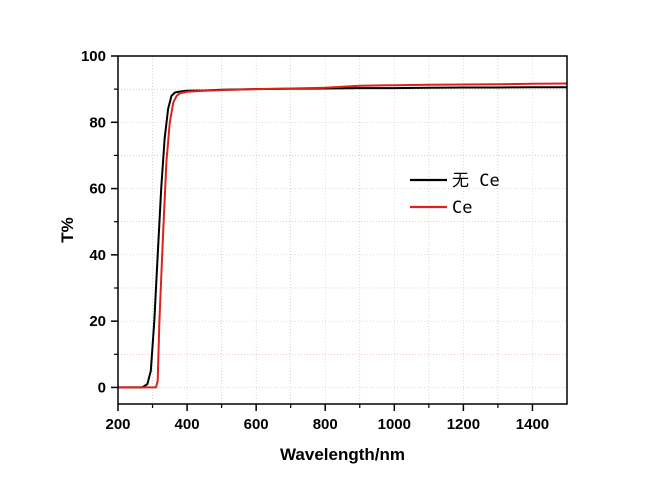 The height and width of the screenshot is (486, 659). What do you see at coordinates (97, 122) in the screenshot?
I see `y-tick-label: 80` at bounding box center [97, 122].